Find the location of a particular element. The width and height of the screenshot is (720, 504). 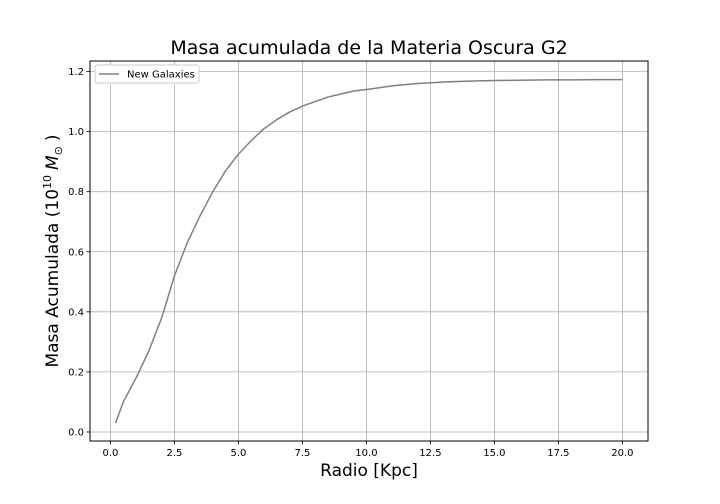

x-axis-label: Radio [Kpc] is located at coordinates (369, 471).